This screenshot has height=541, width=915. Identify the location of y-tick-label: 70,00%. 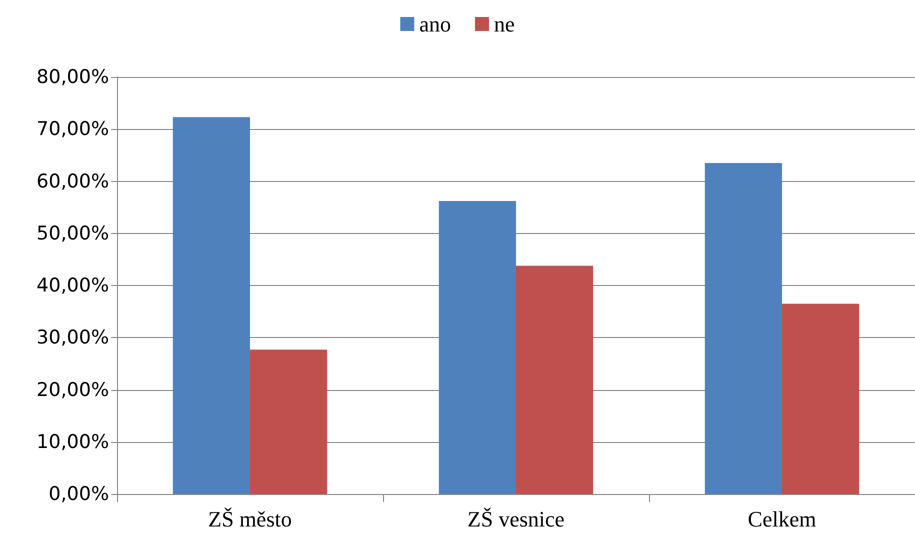
(72, 129).